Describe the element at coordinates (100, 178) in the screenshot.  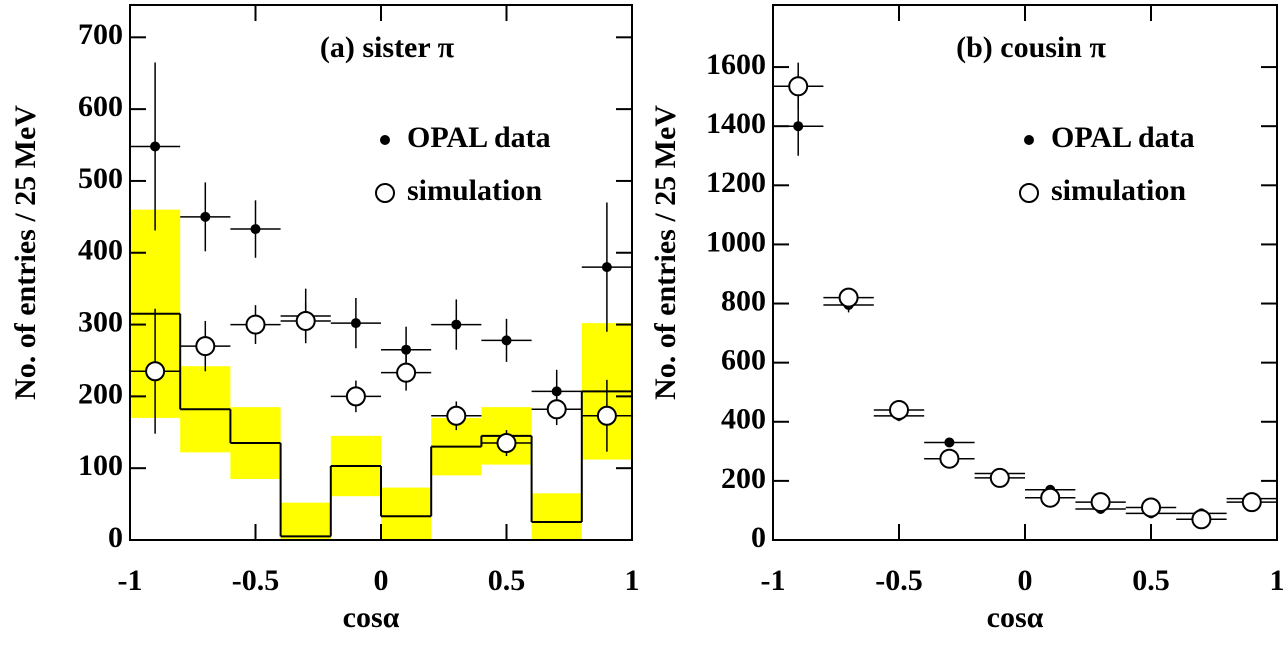
I see `y-tick-label: 500` at that location.